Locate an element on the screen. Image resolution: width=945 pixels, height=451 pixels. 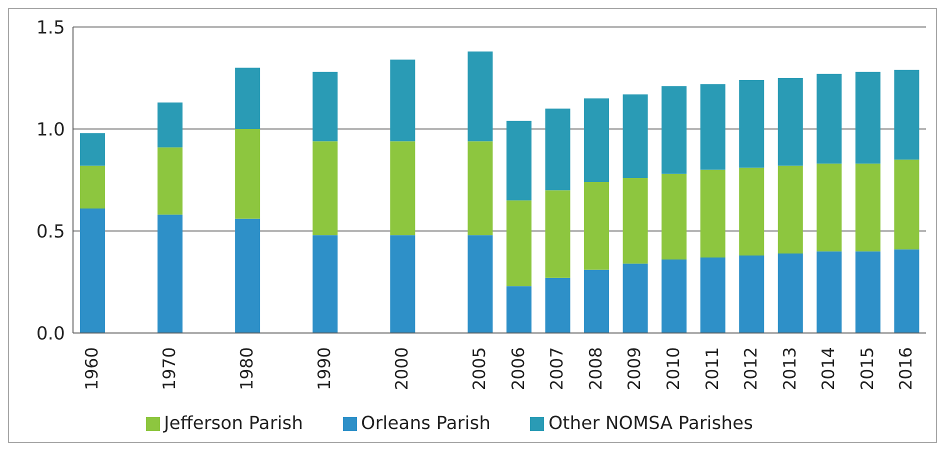
legend-label: Other NOMSA Parishes is located at coordinates (650, 423).